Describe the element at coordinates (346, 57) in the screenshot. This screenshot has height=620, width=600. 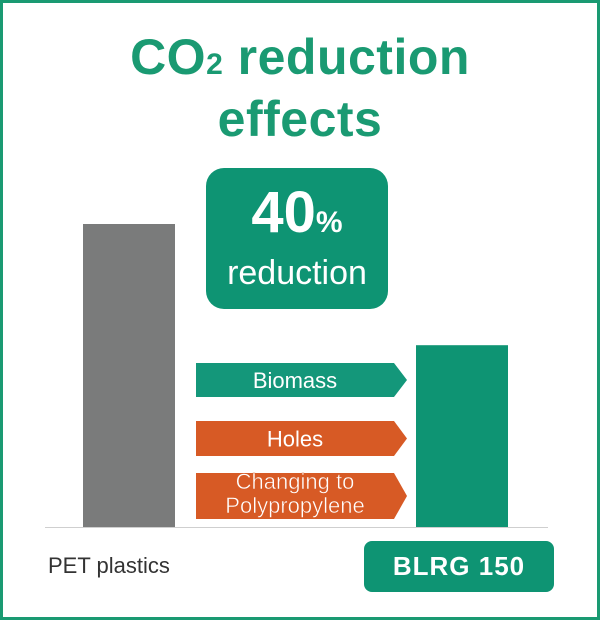
I see `title-rest: reduction` at that location.